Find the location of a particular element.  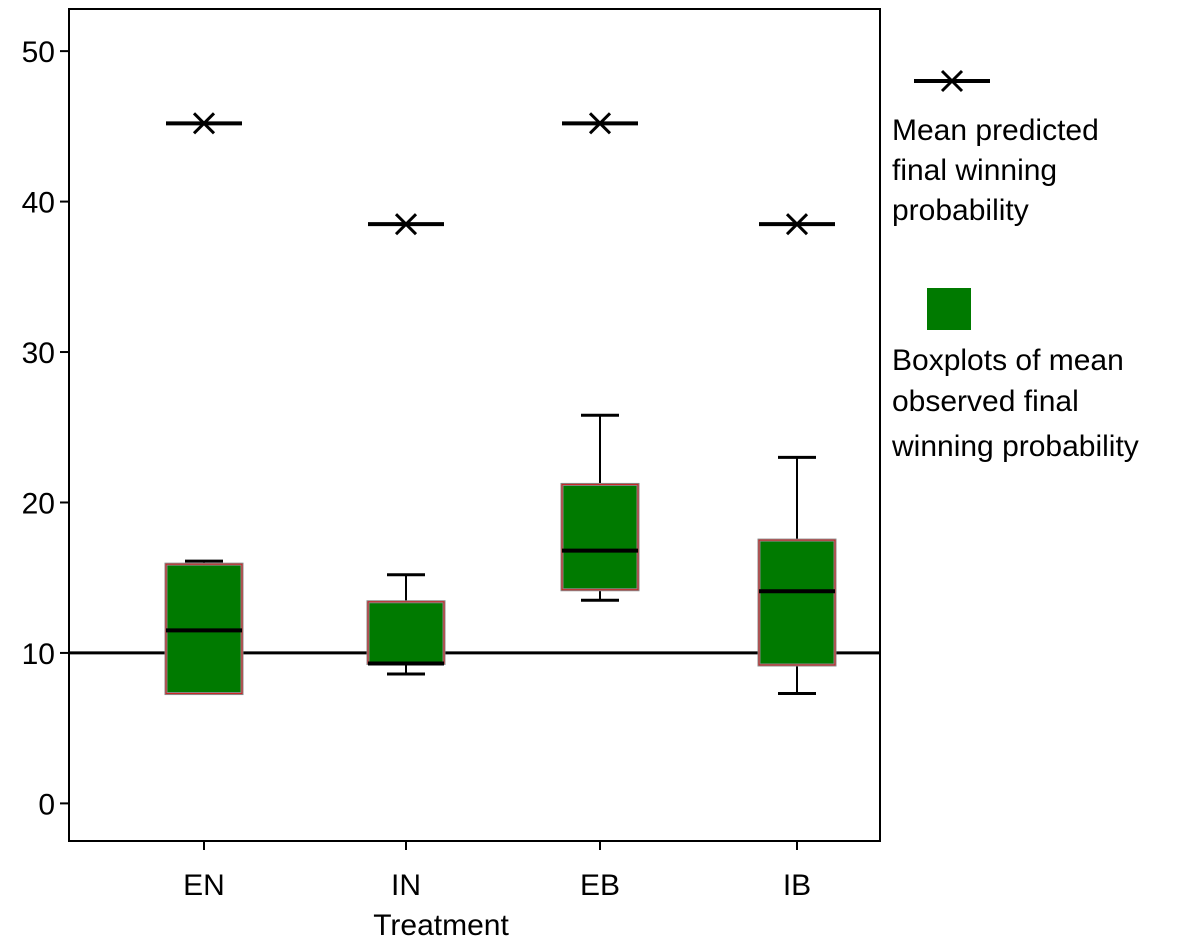

legend-label-box-line: Boxplots of mean is located at coordinates (1008, 360).